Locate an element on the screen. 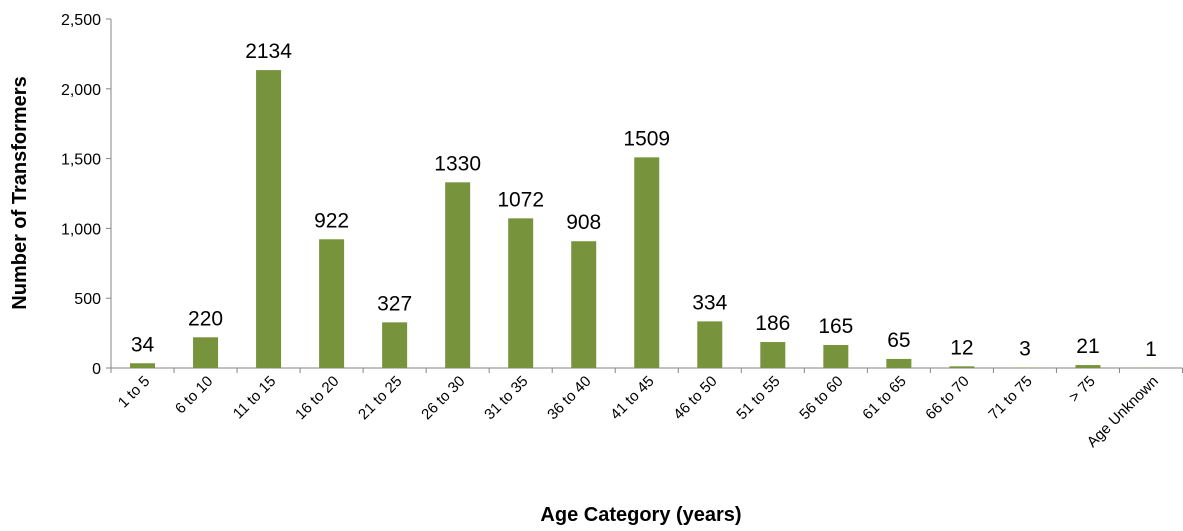 Image resolution: width=1183 pixels, height=531 pixels. x-tick-label: 71 to 75 is located at coordinates (1010, 398).